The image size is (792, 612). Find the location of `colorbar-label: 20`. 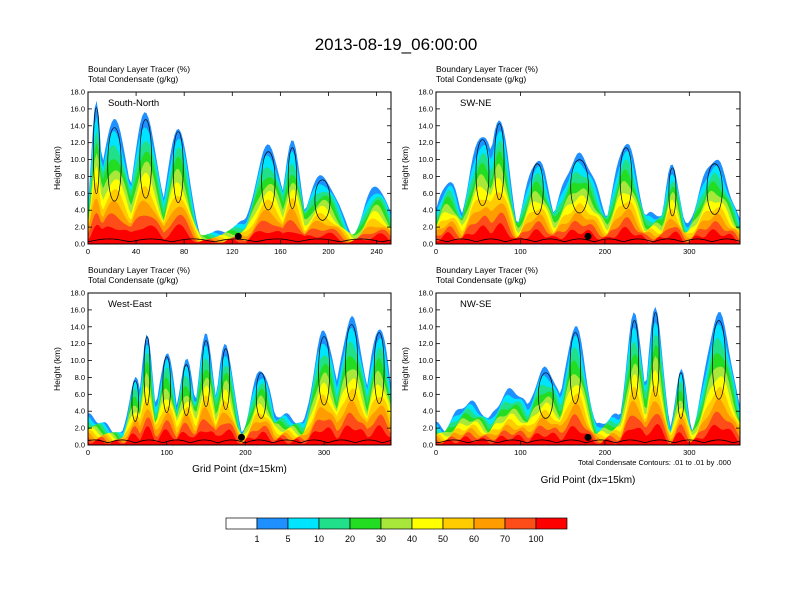

colorbar-label: 20 is located at coordinates (350, 539).